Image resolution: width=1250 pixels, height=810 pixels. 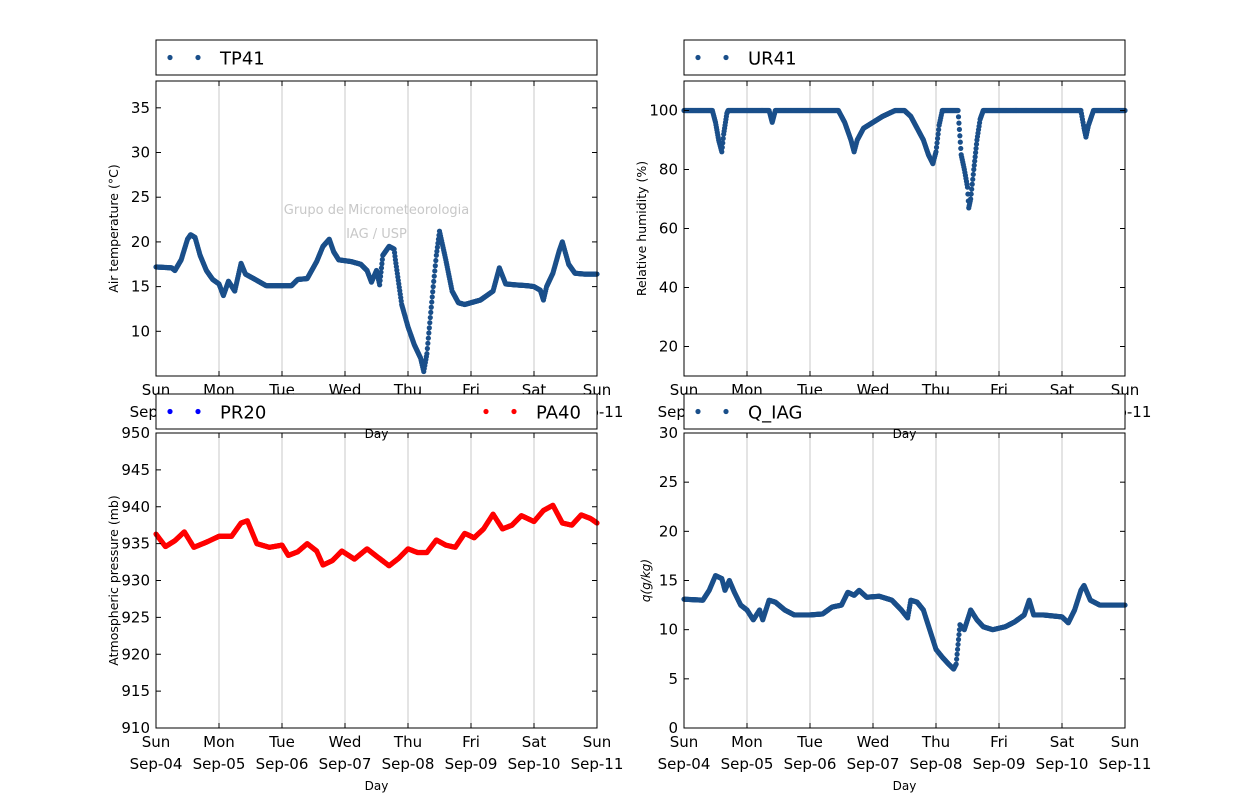 I want to click on x-tick-day-label: Thu, so click(x=935, y=742).